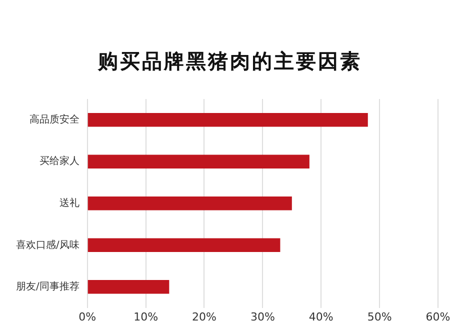 The height and width of the screenshot is (331, 460). I want to click on x-tick-label: 0%, so click(87, 317).